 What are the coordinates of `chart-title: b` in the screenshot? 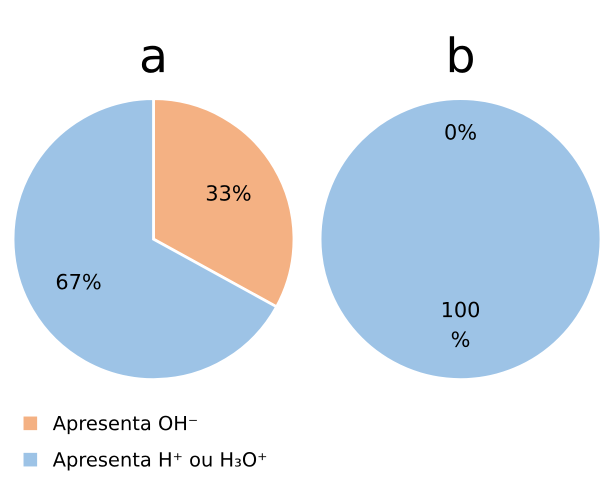 It's located at (461, 54).